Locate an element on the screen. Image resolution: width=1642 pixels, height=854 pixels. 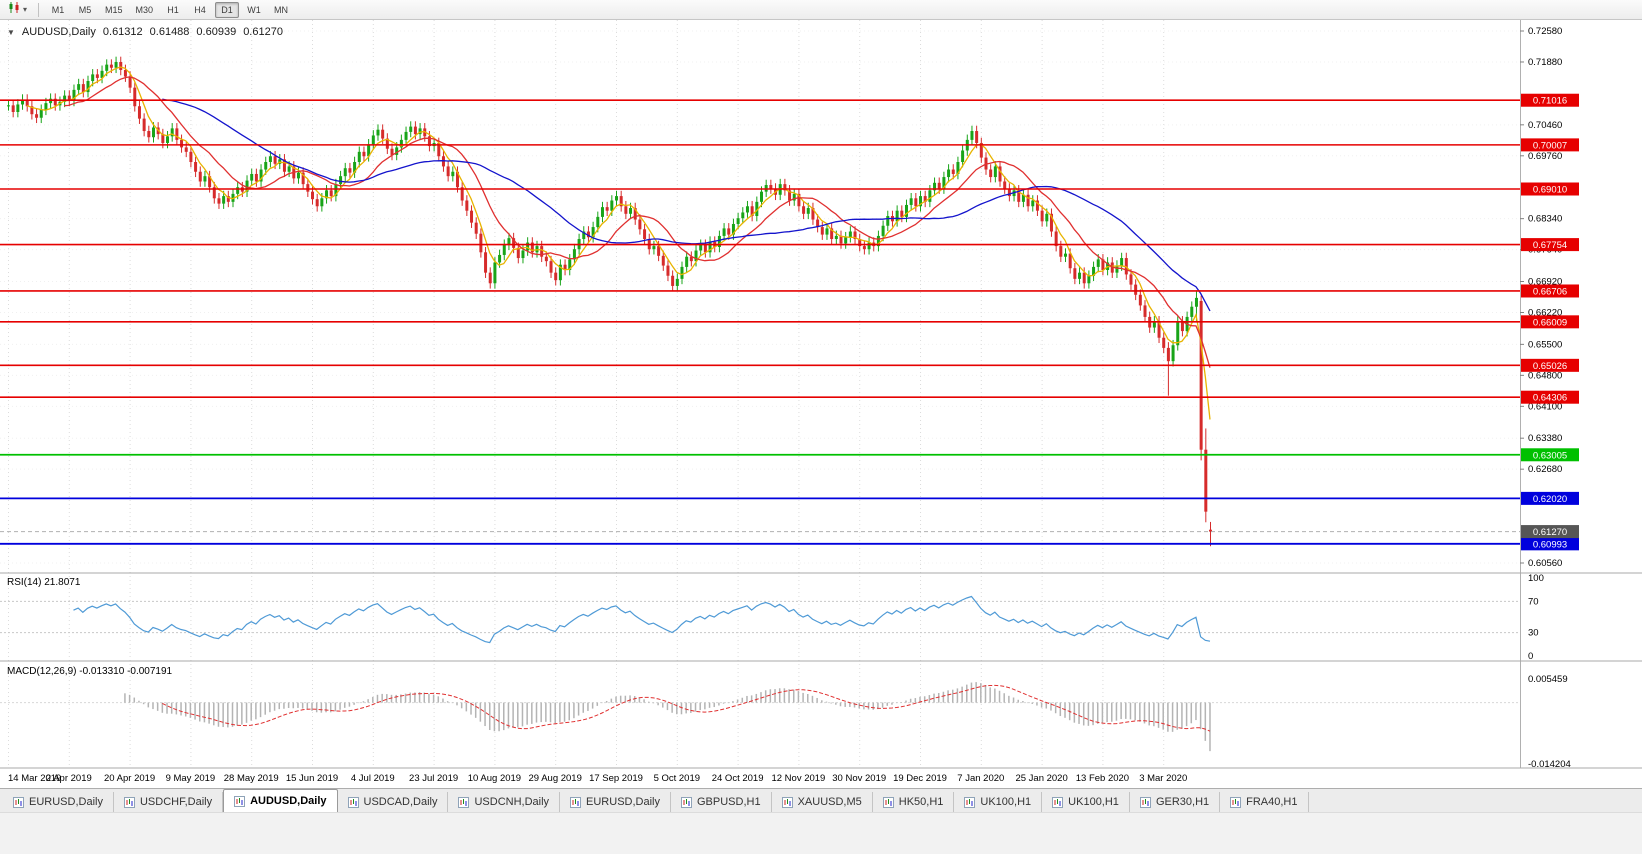
one-click-trading-toggle: ▼ is located at coordinates (11, 32).